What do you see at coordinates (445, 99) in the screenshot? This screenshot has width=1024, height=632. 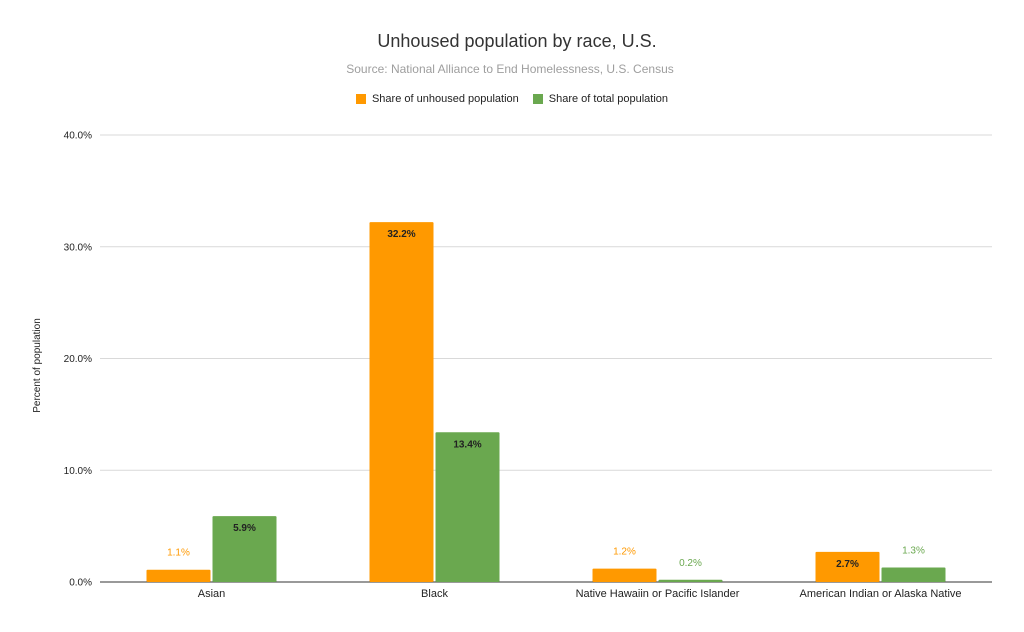 I see `legend-label-unhoused: Share of unhoused population` at bounding box center [445, 99].